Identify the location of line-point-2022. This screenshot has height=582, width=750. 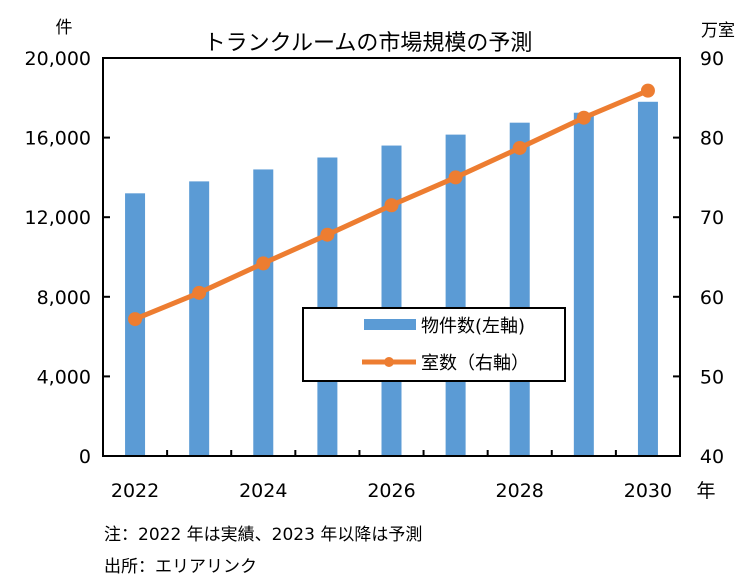
(135, 319).